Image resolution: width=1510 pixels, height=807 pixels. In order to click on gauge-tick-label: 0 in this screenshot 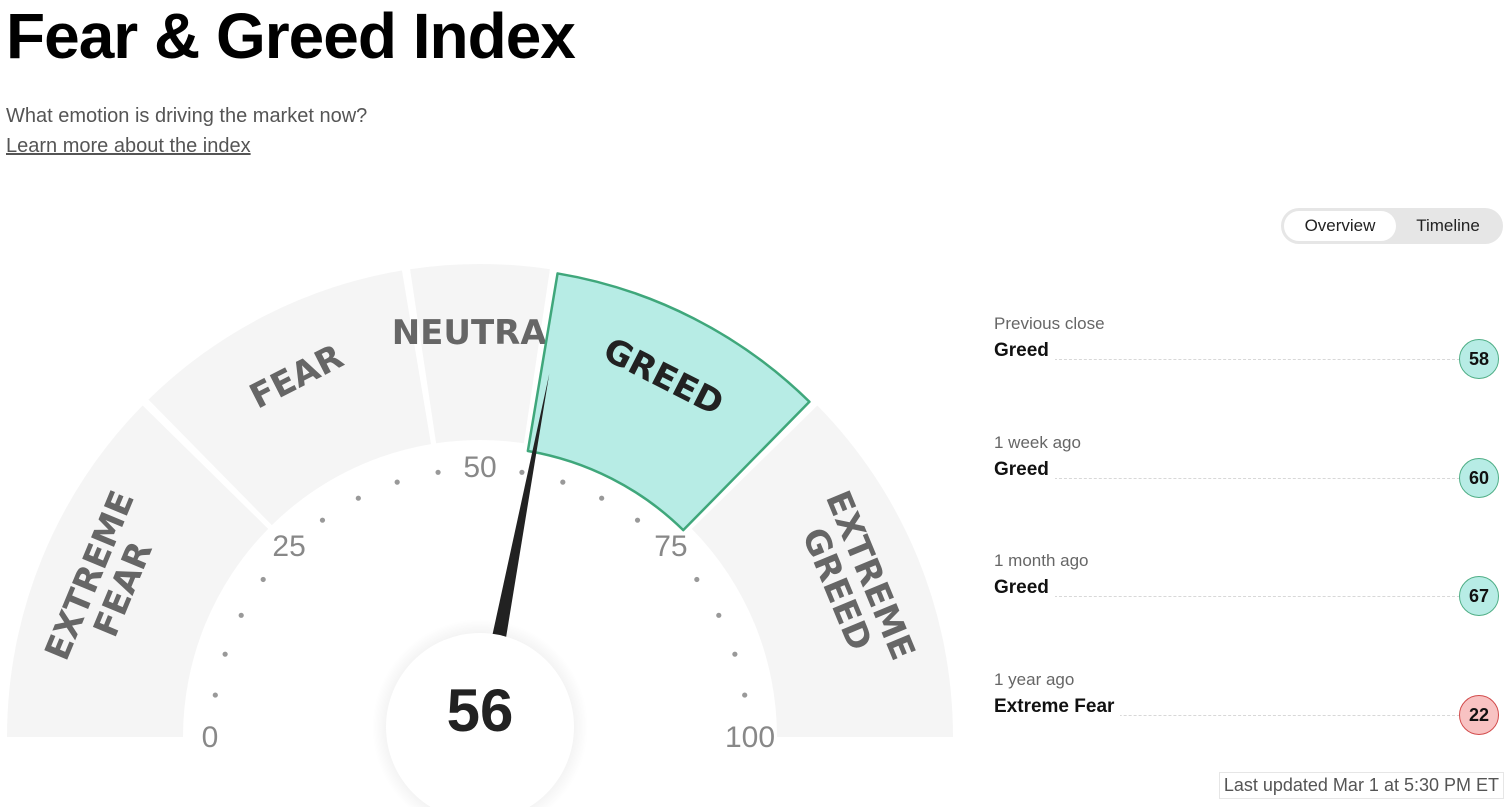, I will do `click(210, 737)`.